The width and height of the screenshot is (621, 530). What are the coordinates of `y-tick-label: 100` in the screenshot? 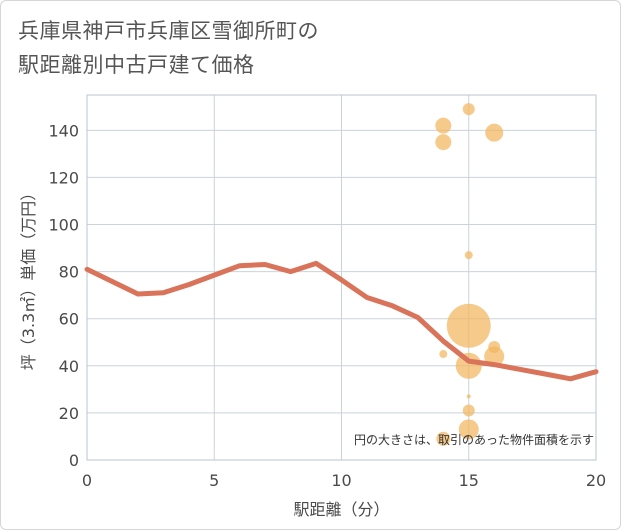 It's located at (63, 225).